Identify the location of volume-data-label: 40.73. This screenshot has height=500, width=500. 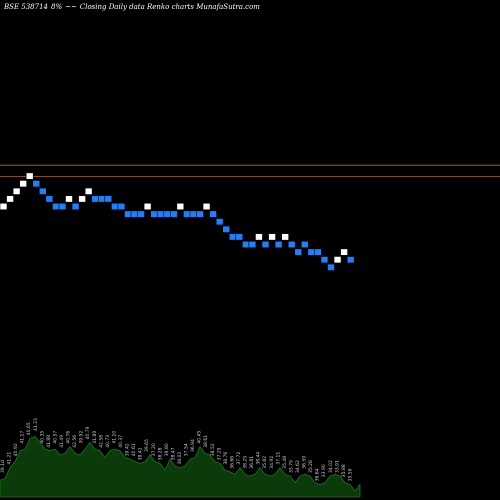
(108, 441).